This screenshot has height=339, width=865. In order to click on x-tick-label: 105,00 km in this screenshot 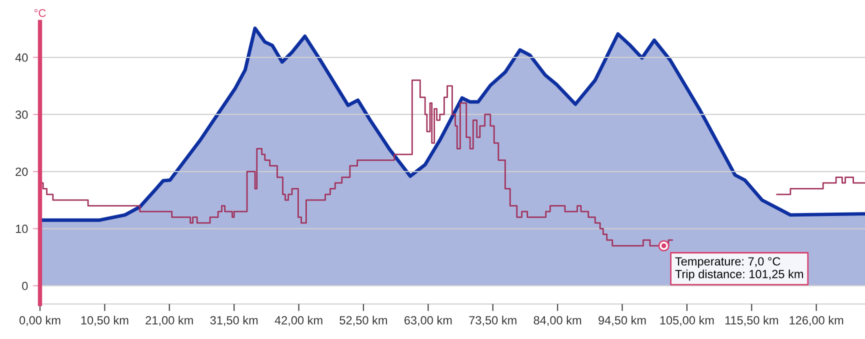, I will do `click(687, 321)`.